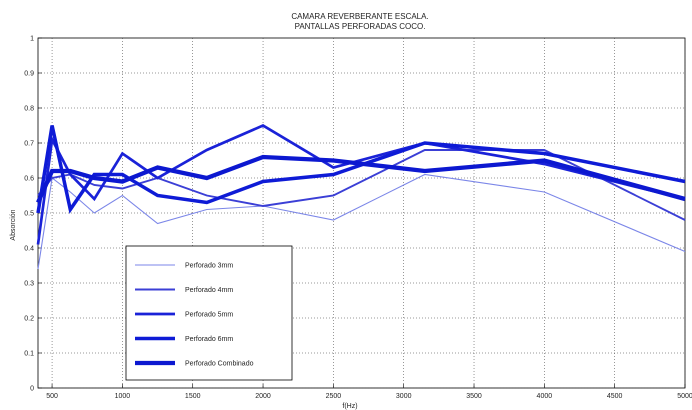 Image resolution: width=692 pixels, height=410 pixels. I want to click on x-tick-label: 3500, so click(474, 396).